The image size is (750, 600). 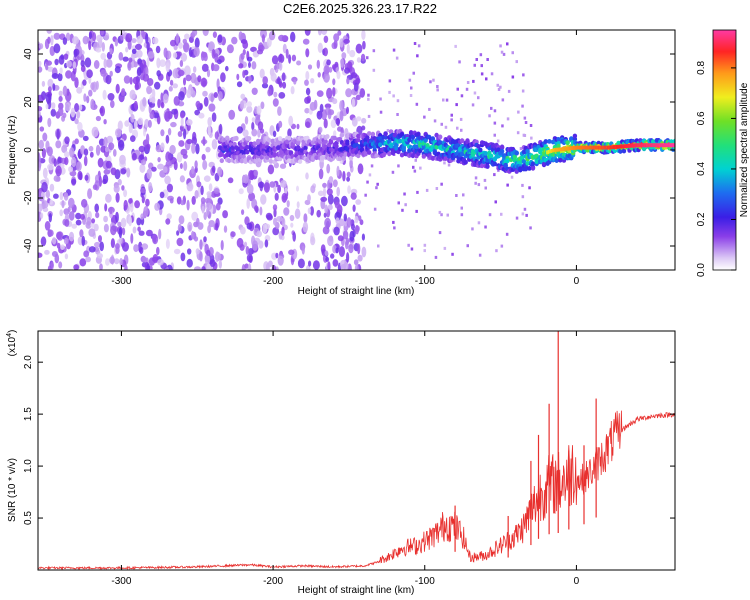 I want to click on y-tick-label: 1.5, so click(x=28, y=414).